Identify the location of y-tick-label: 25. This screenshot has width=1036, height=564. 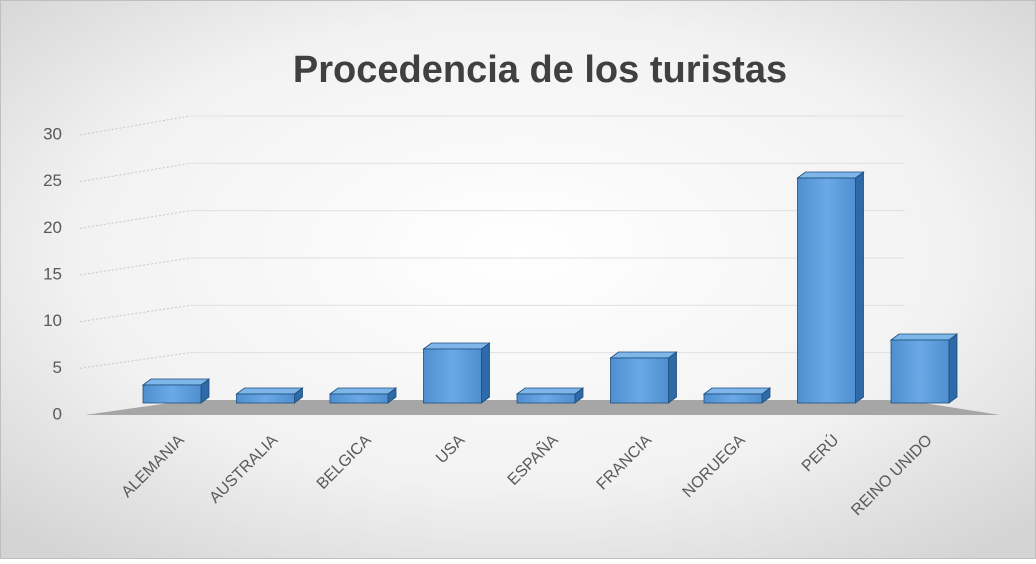
(52, 180).